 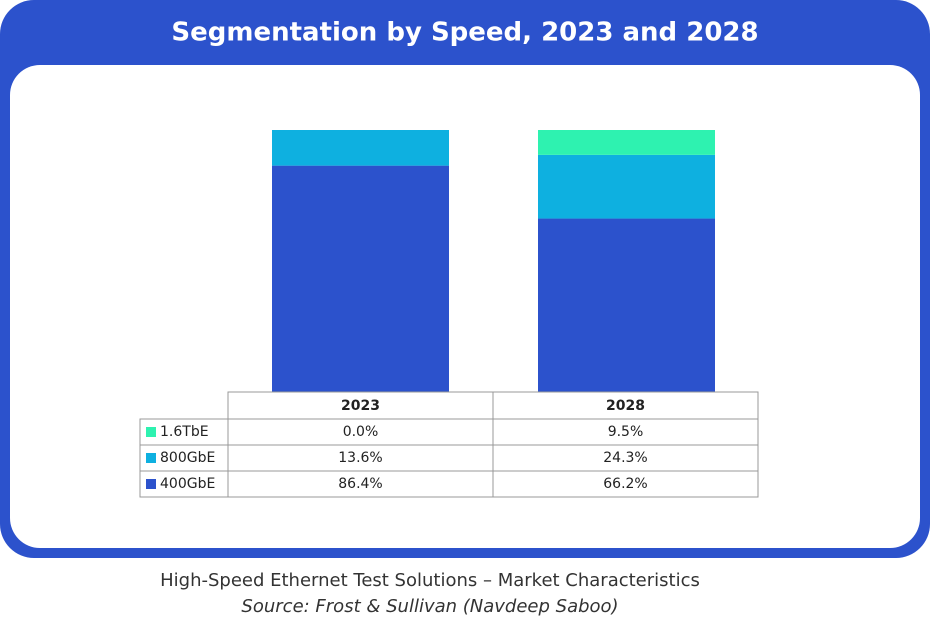 I want to click on table-header: 2023, so click(x=360, y=406).